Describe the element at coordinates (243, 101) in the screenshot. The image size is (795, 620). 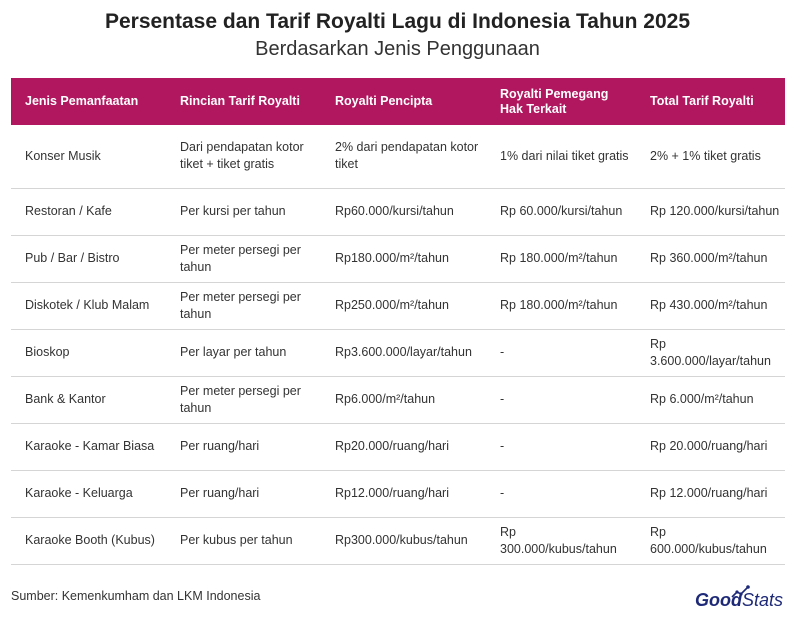
I see `column-header: Rincian Tarif Royalti` at that location.